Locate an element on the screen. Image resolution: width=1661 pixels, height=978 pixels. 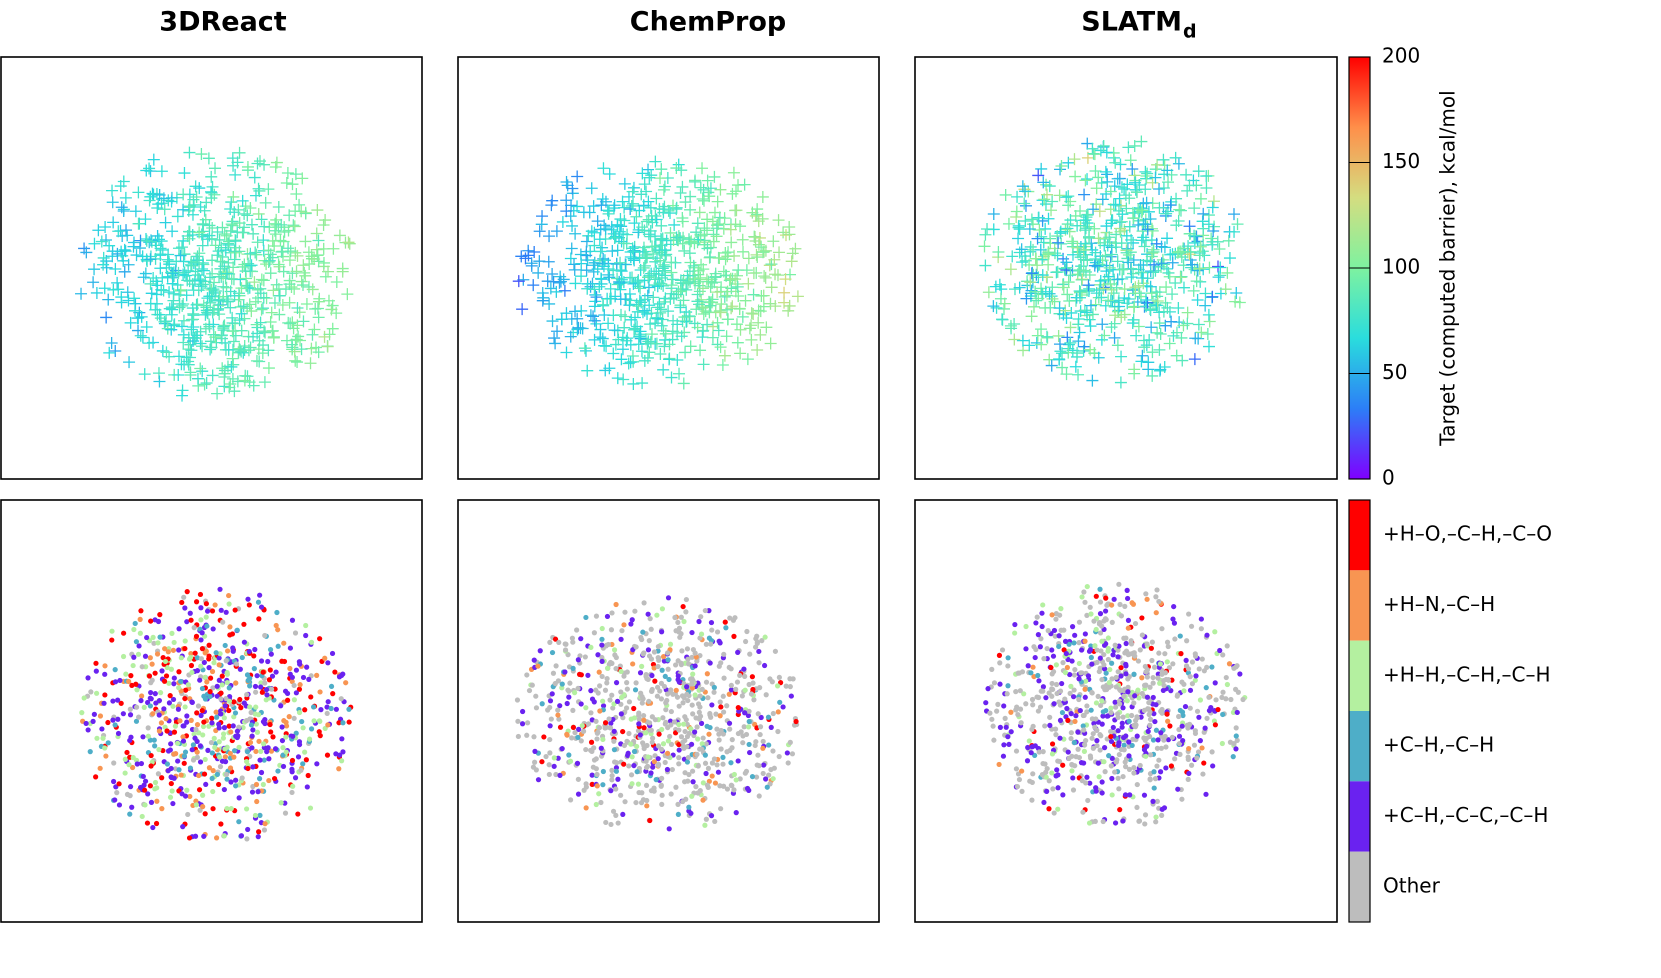
panel-frame-bottom-slatm is located at coordinates (1126, 711).